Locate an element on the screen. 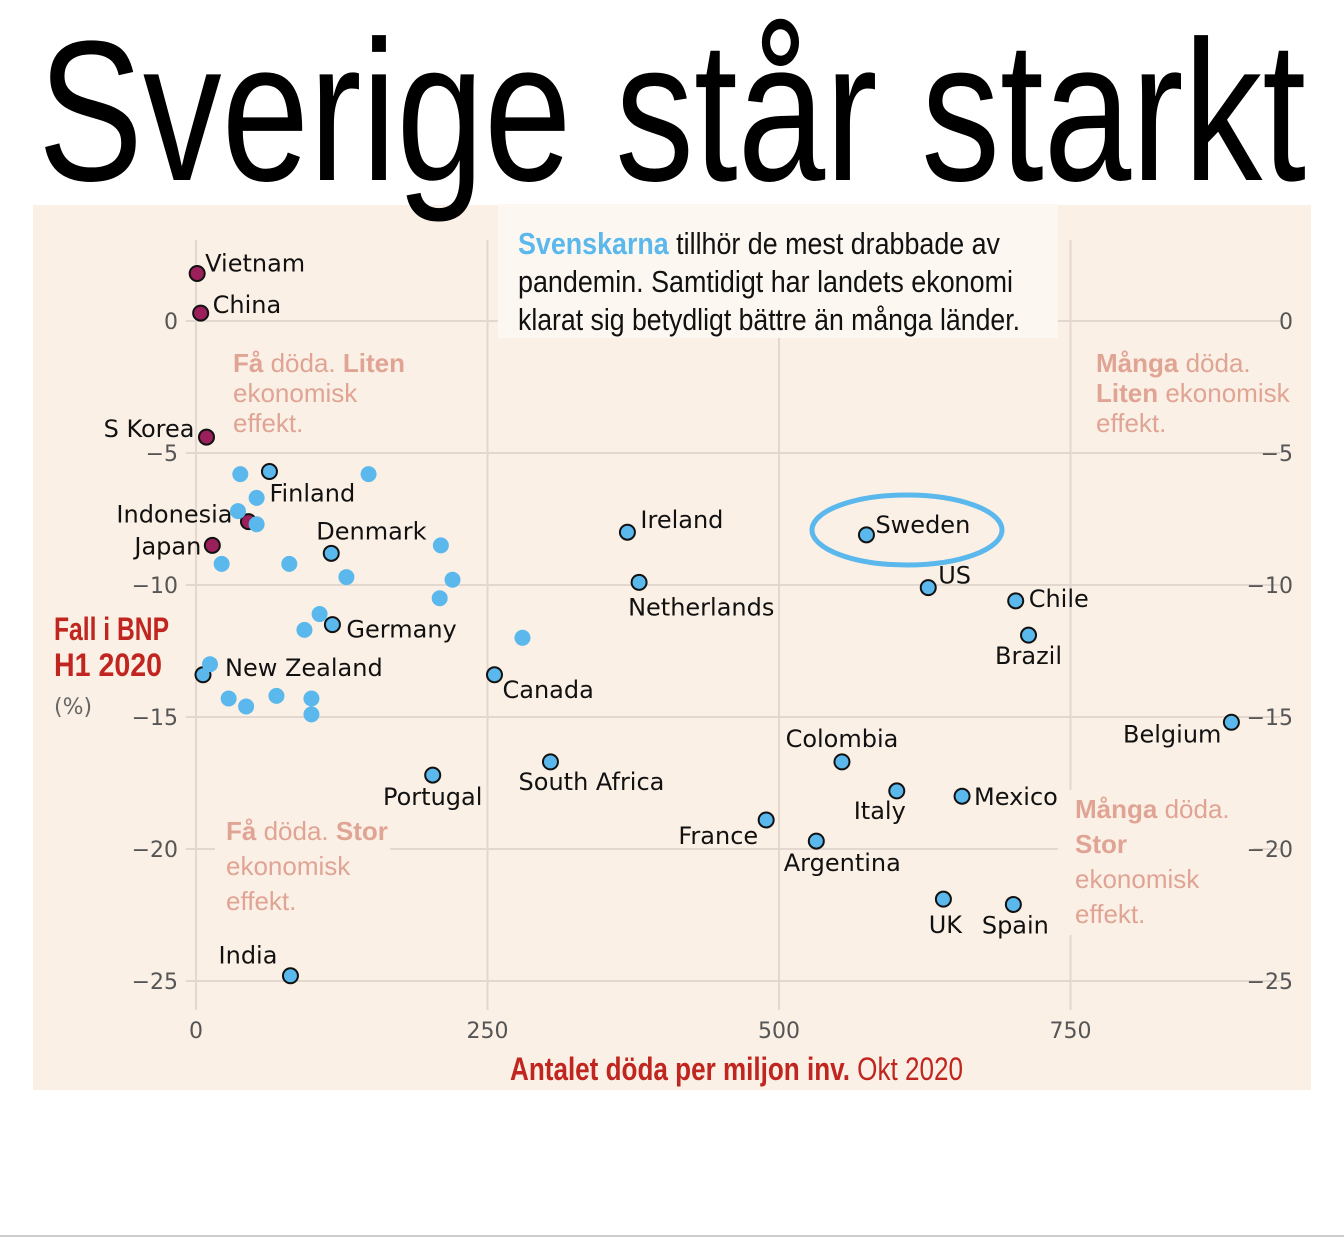 The image size is (1344, 1256). point-italy is located at coordinates (897, 791).